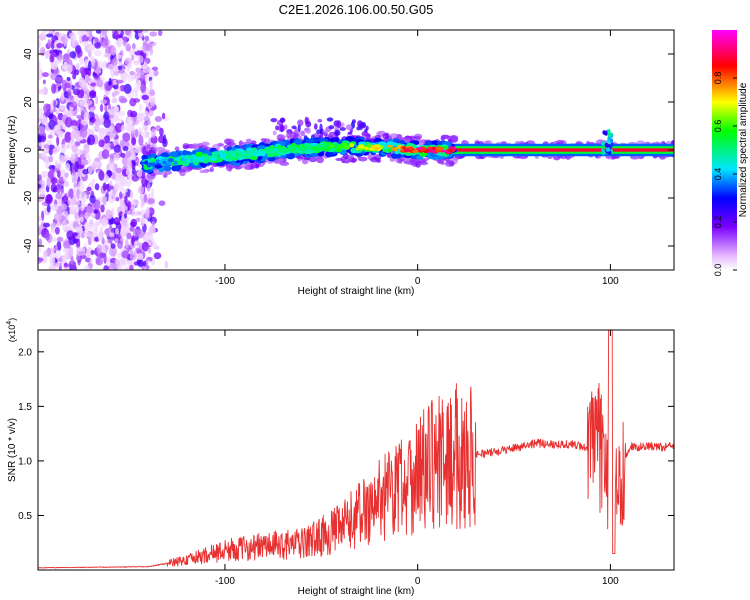 The height and width of the screenshot is (600, 750). What do you see at coordinates (12, 450) in the screenshot?
I see `snr-y-label: SNR (10 * v/v)` at bounding box center [12, 450].